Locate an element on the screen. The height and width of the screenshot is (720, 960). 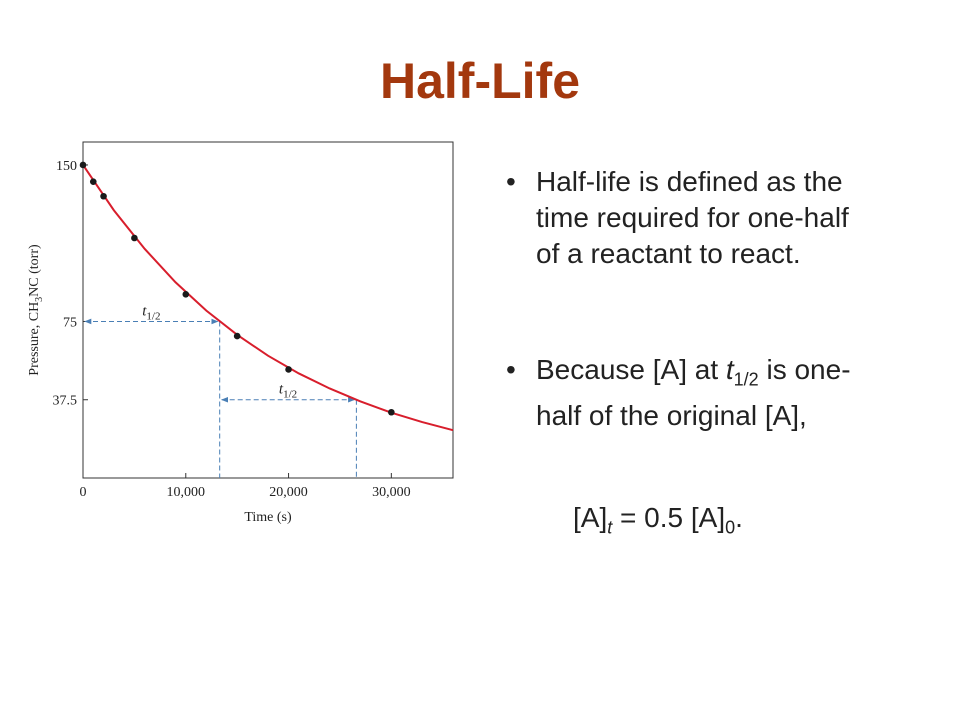
x-tick-label: 10,000 is located at coordinates (186, 492).